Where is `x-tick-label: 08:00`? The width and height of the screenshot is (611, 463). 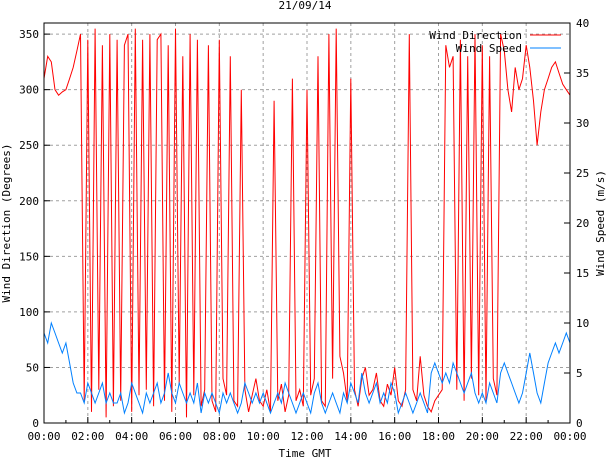 x-tick-label: 08:00 is located at coordinates (219, 436).